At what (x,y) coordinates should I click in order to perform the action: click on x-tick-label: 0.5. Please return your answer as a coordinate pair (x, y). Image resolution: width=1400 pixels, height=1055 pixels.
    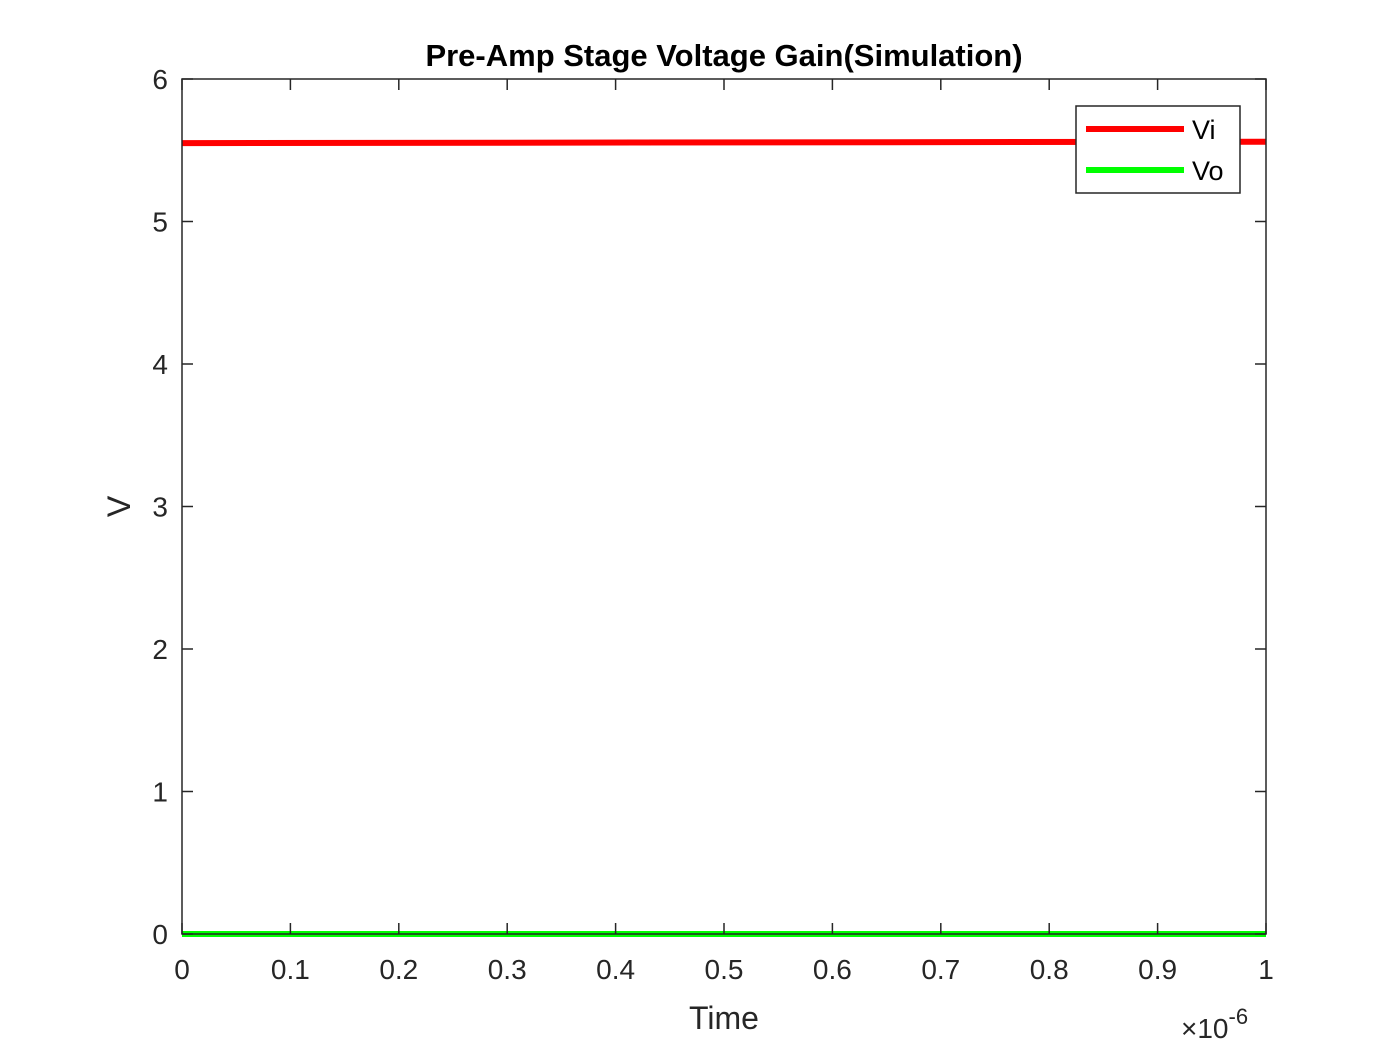
    Looking at the image, I should click on (724, 969).